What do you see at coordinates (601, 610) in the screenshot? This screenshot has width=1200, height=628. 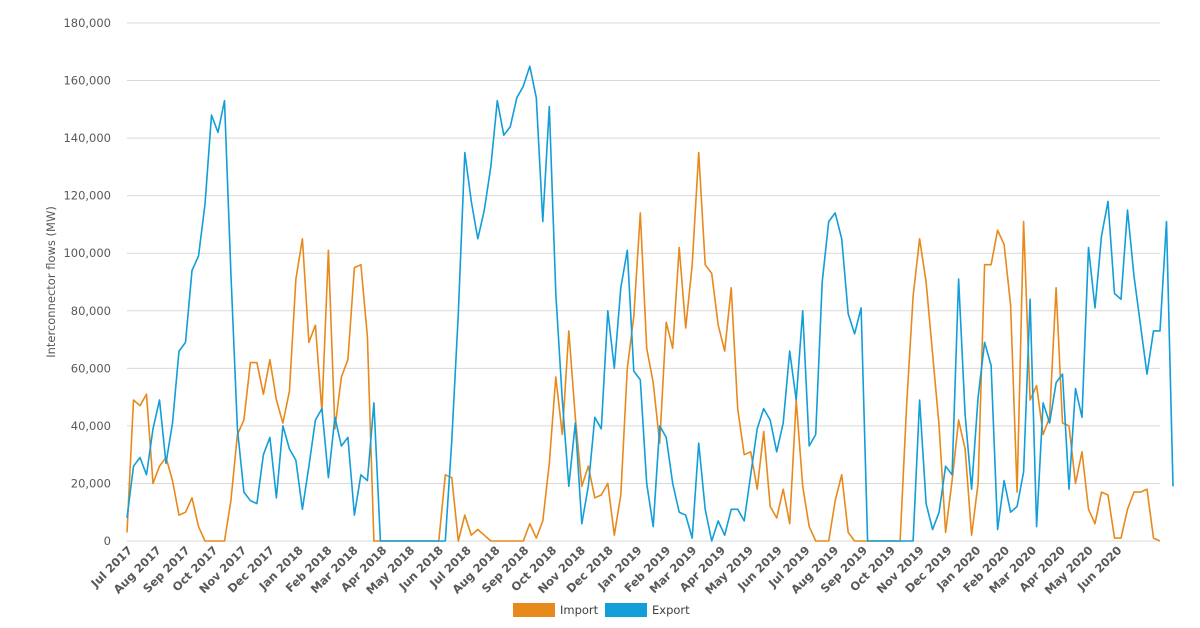 I see `legend: Import Export` at bounding box center [601, 610].